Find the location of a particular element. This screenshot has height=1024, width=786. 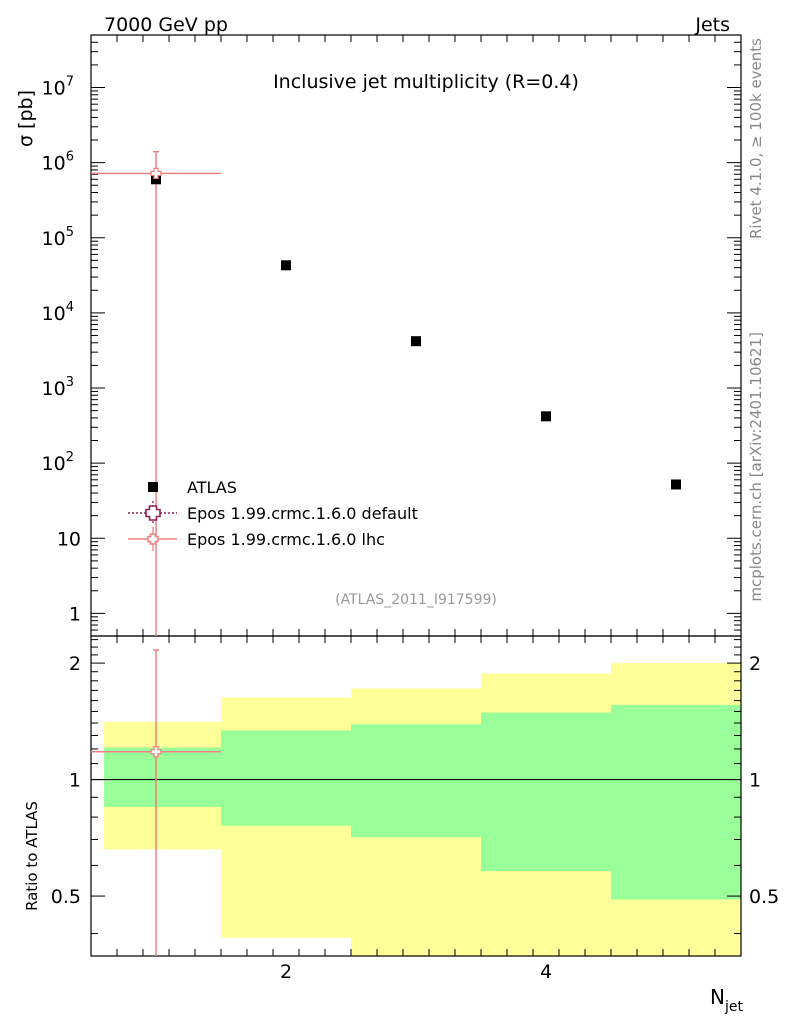

ratio-y-tick-label-right: 1 is located at coordinates (755, 781).